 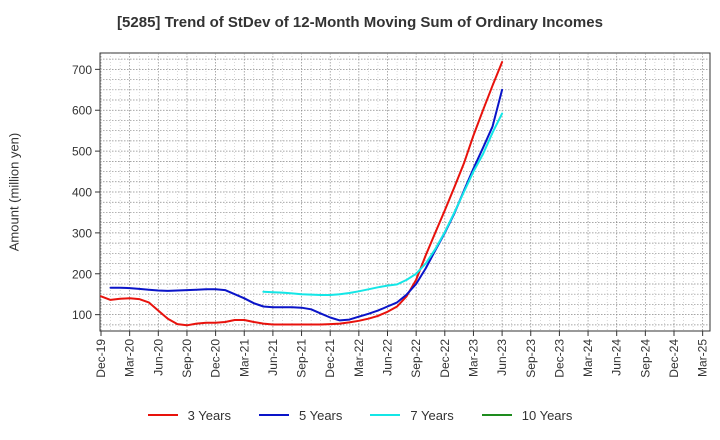 I want to click on y-tick-label: 500, so click(x=82, y=152).